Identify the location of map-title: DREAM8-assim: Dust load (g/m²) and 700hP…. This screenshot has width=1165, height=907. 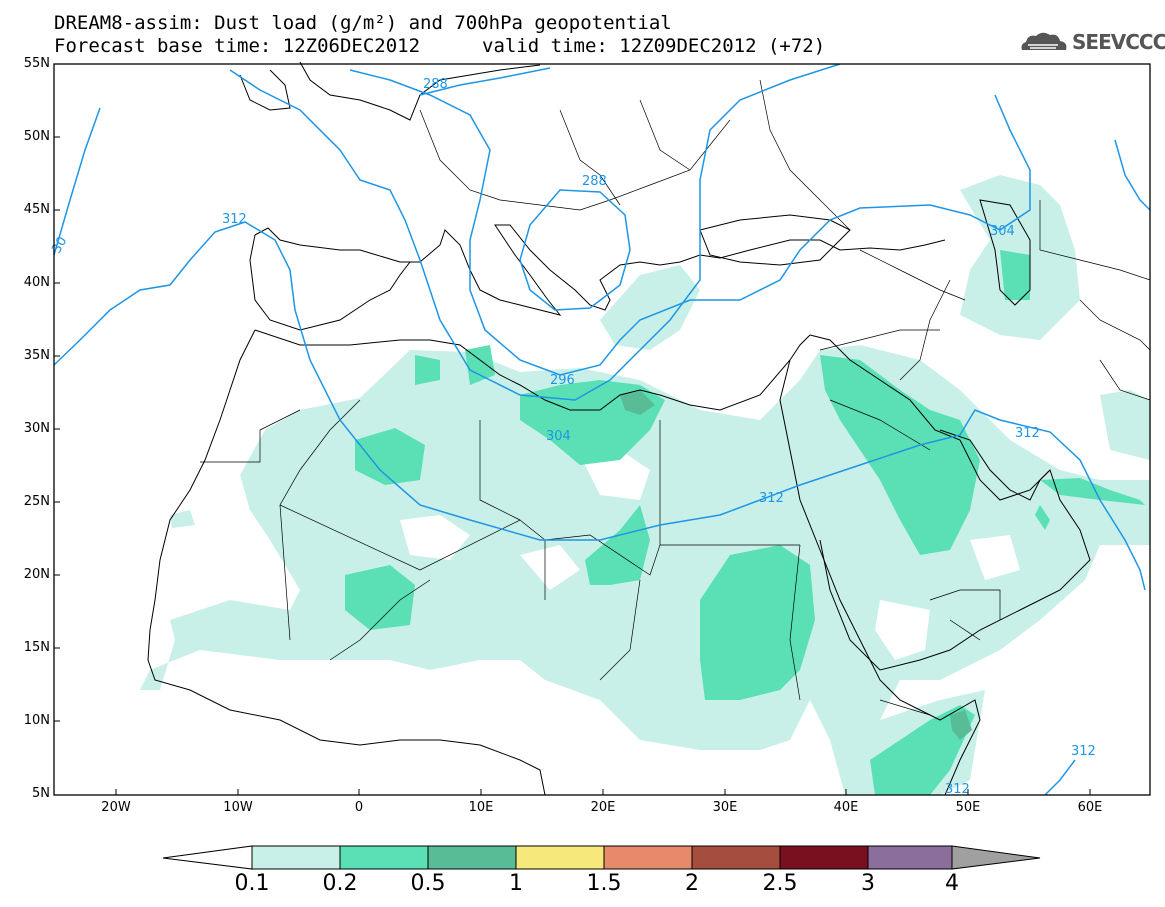
(363, 23).